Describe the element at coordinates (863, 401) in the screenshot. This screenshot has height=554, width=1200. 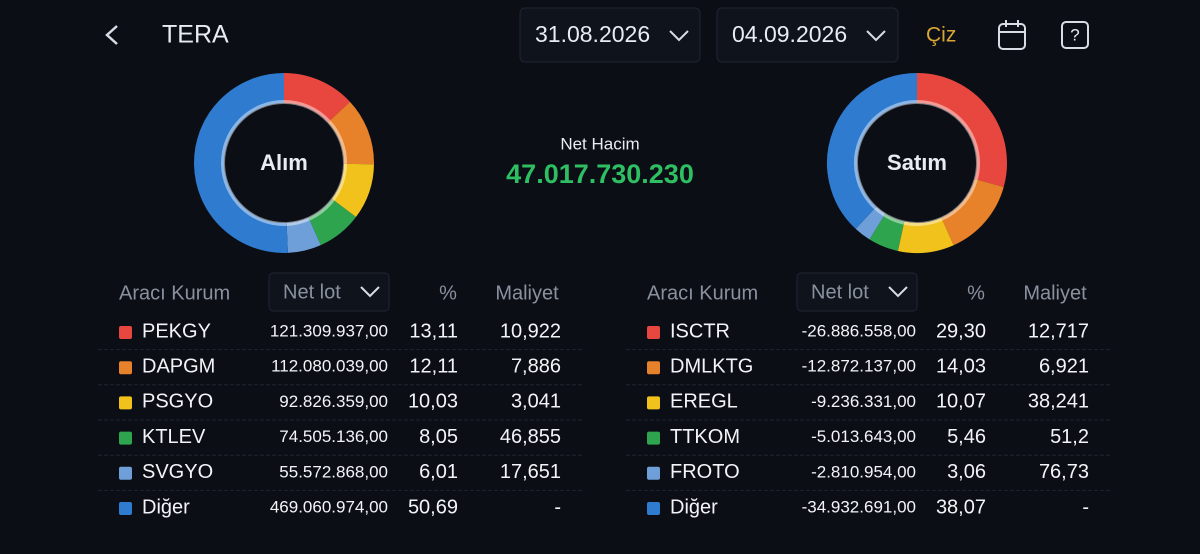
I see `net-lot: -9.236.331,00` at that location.